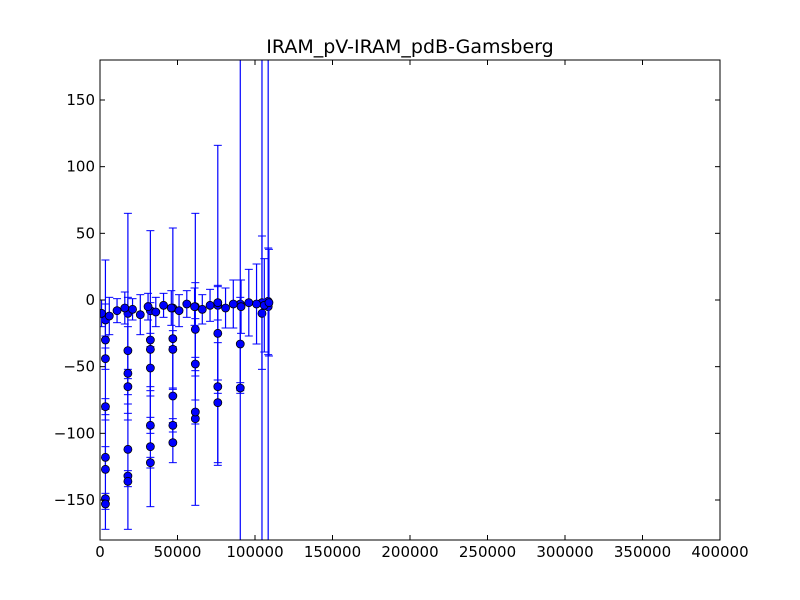  Describe the element at coordinates (409, 552) in the screenshot. I see `x-tick-label: 200000` at that location.